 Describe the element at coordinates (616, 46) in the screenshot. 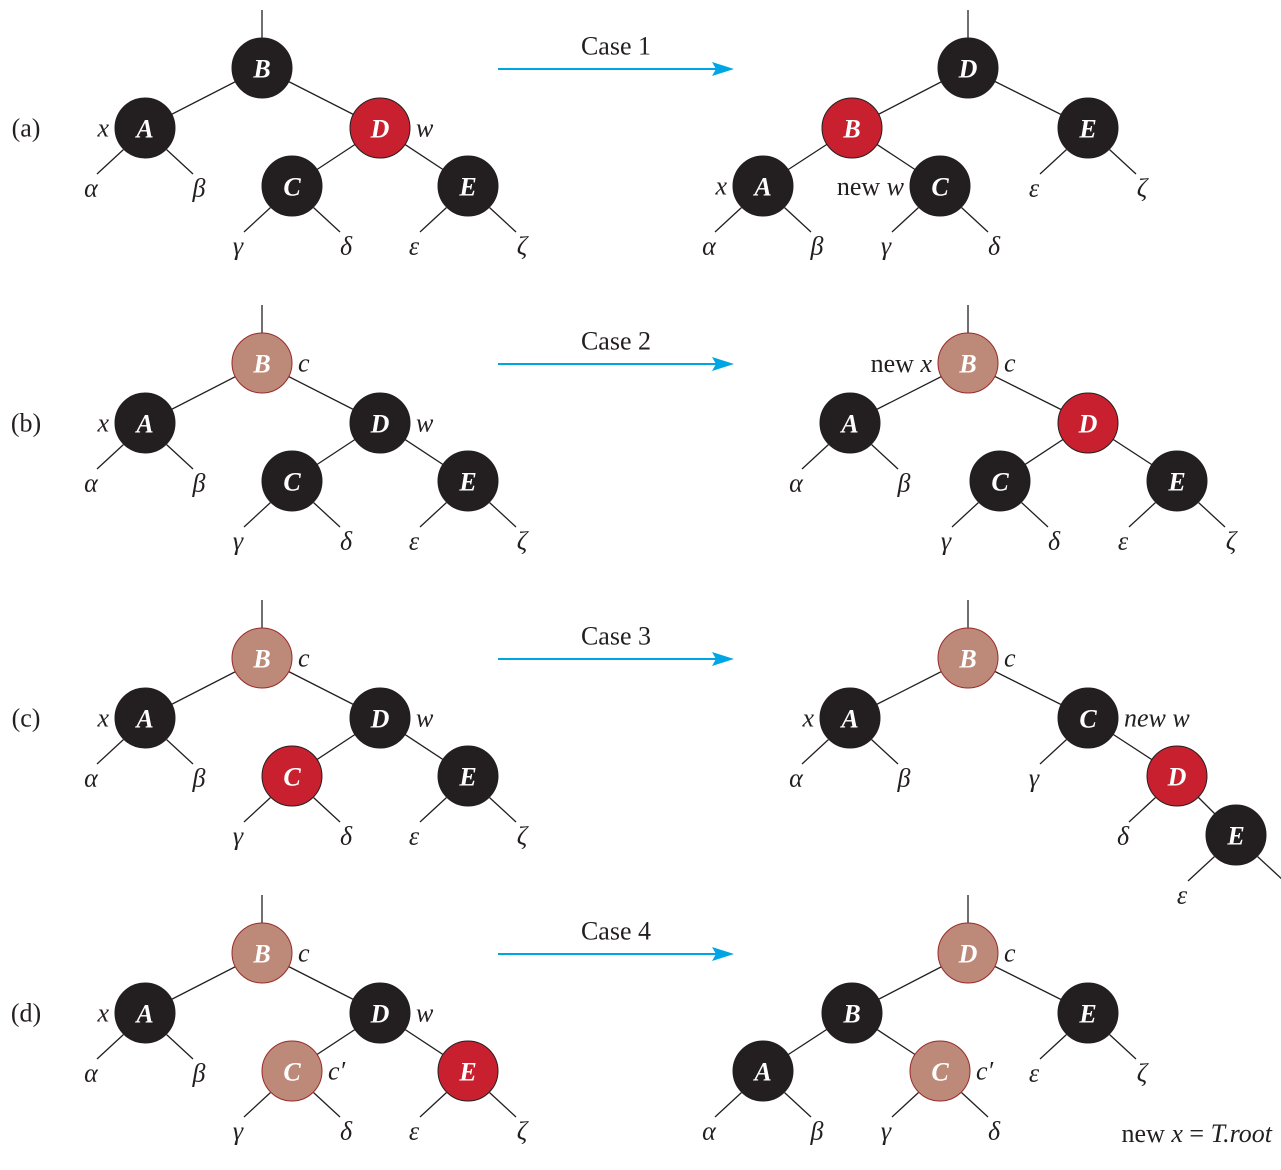

I see `case-arrow-label: Case 1` at that location.